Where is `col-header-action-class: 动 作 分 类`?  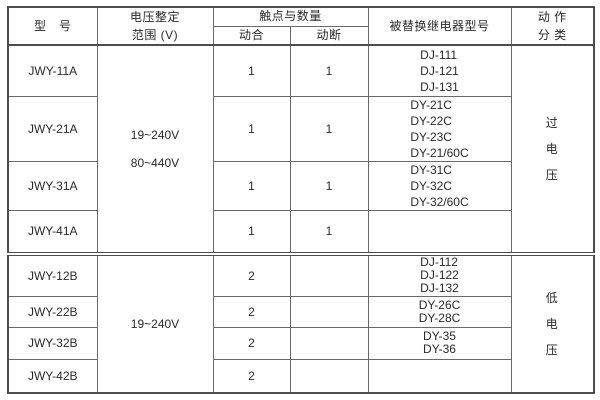 col-header-action-class: 动 作 分 类 is located at coordinates (552, 26).